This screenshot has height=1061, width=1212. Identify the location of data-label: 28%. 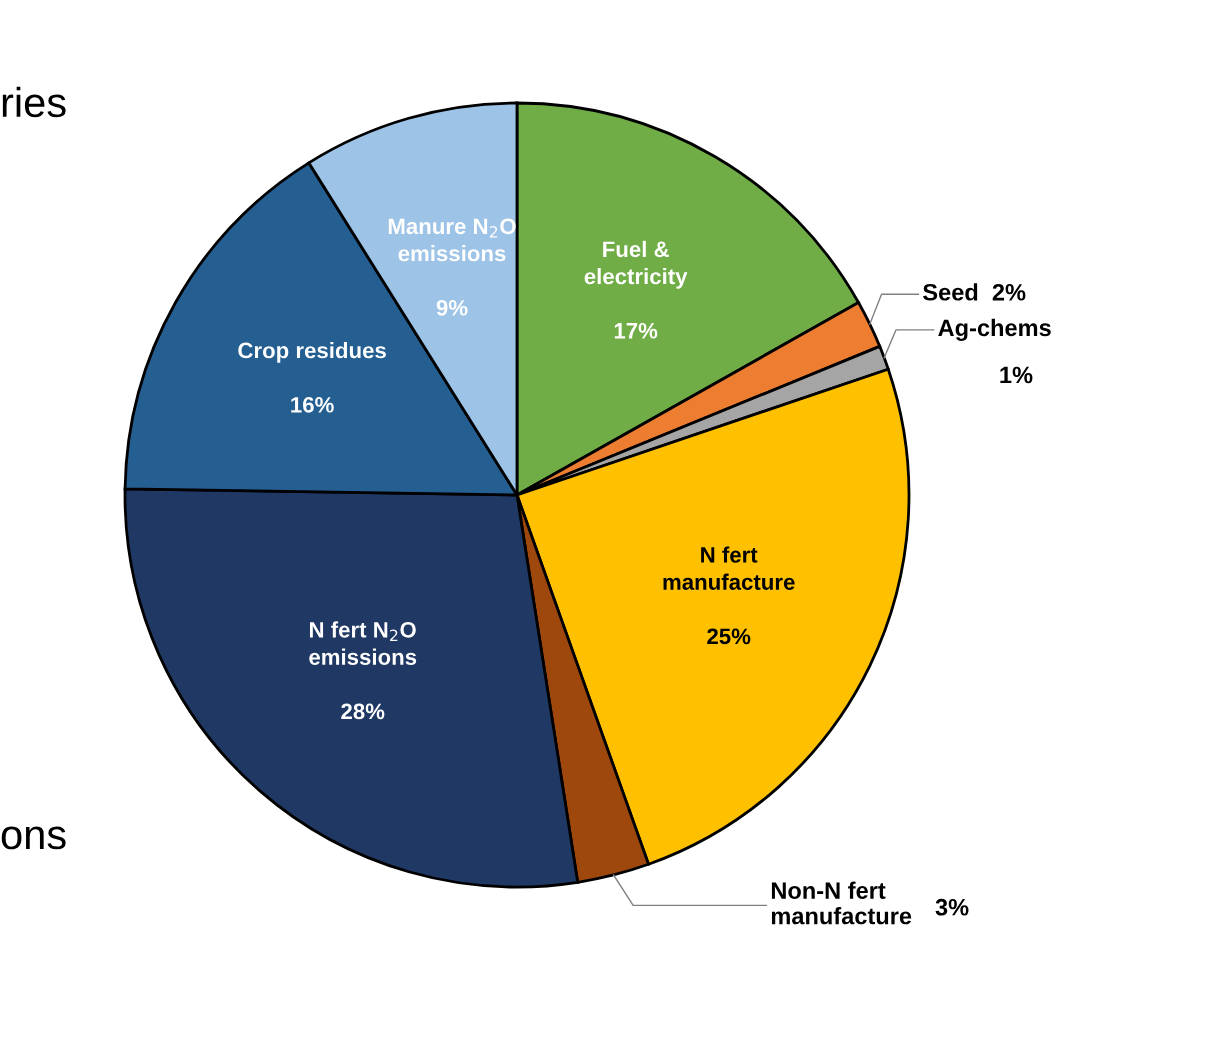
(363, 711).